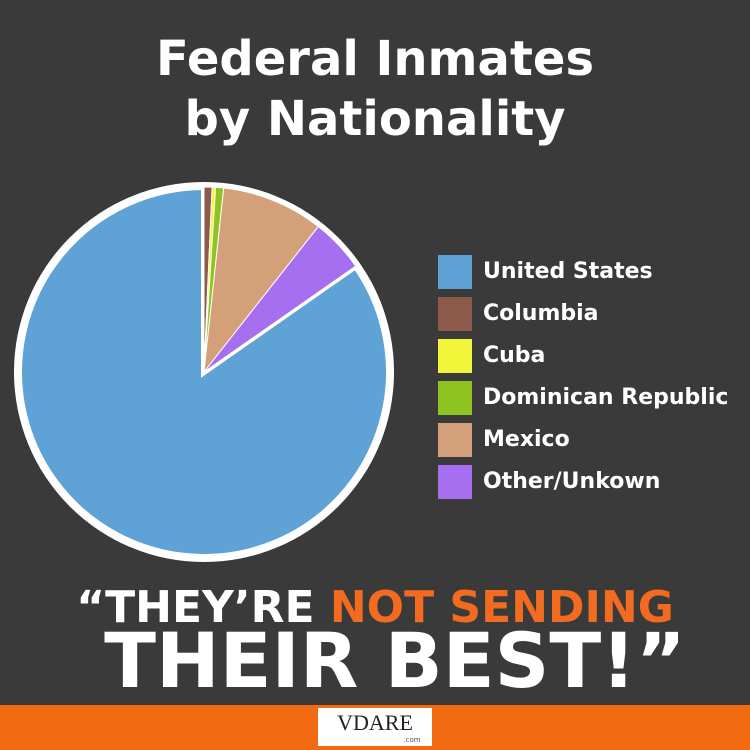 The height and width of the screenshot is (750, 750). What do you see at coordinates (375, 119) in the screenshot?
I see `title-line: by Nationality` at bounding box center [375, 119].